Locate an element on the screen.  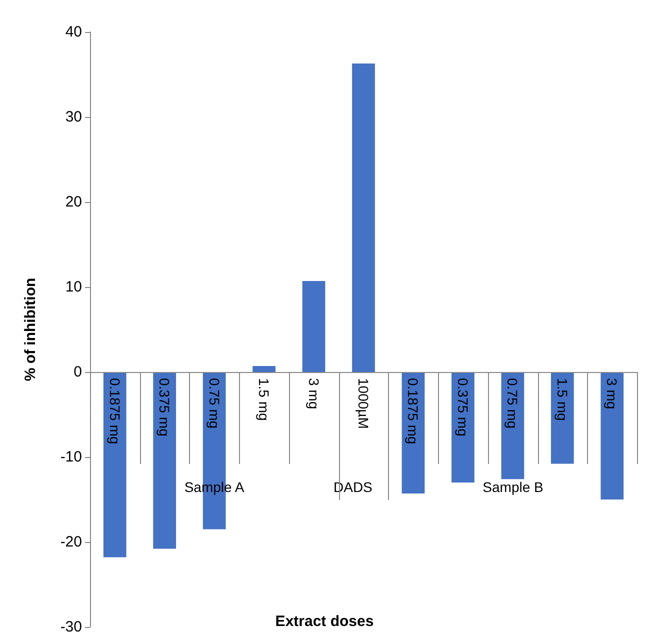
y-tick-label: 10 is located at coordinates (73, 287).